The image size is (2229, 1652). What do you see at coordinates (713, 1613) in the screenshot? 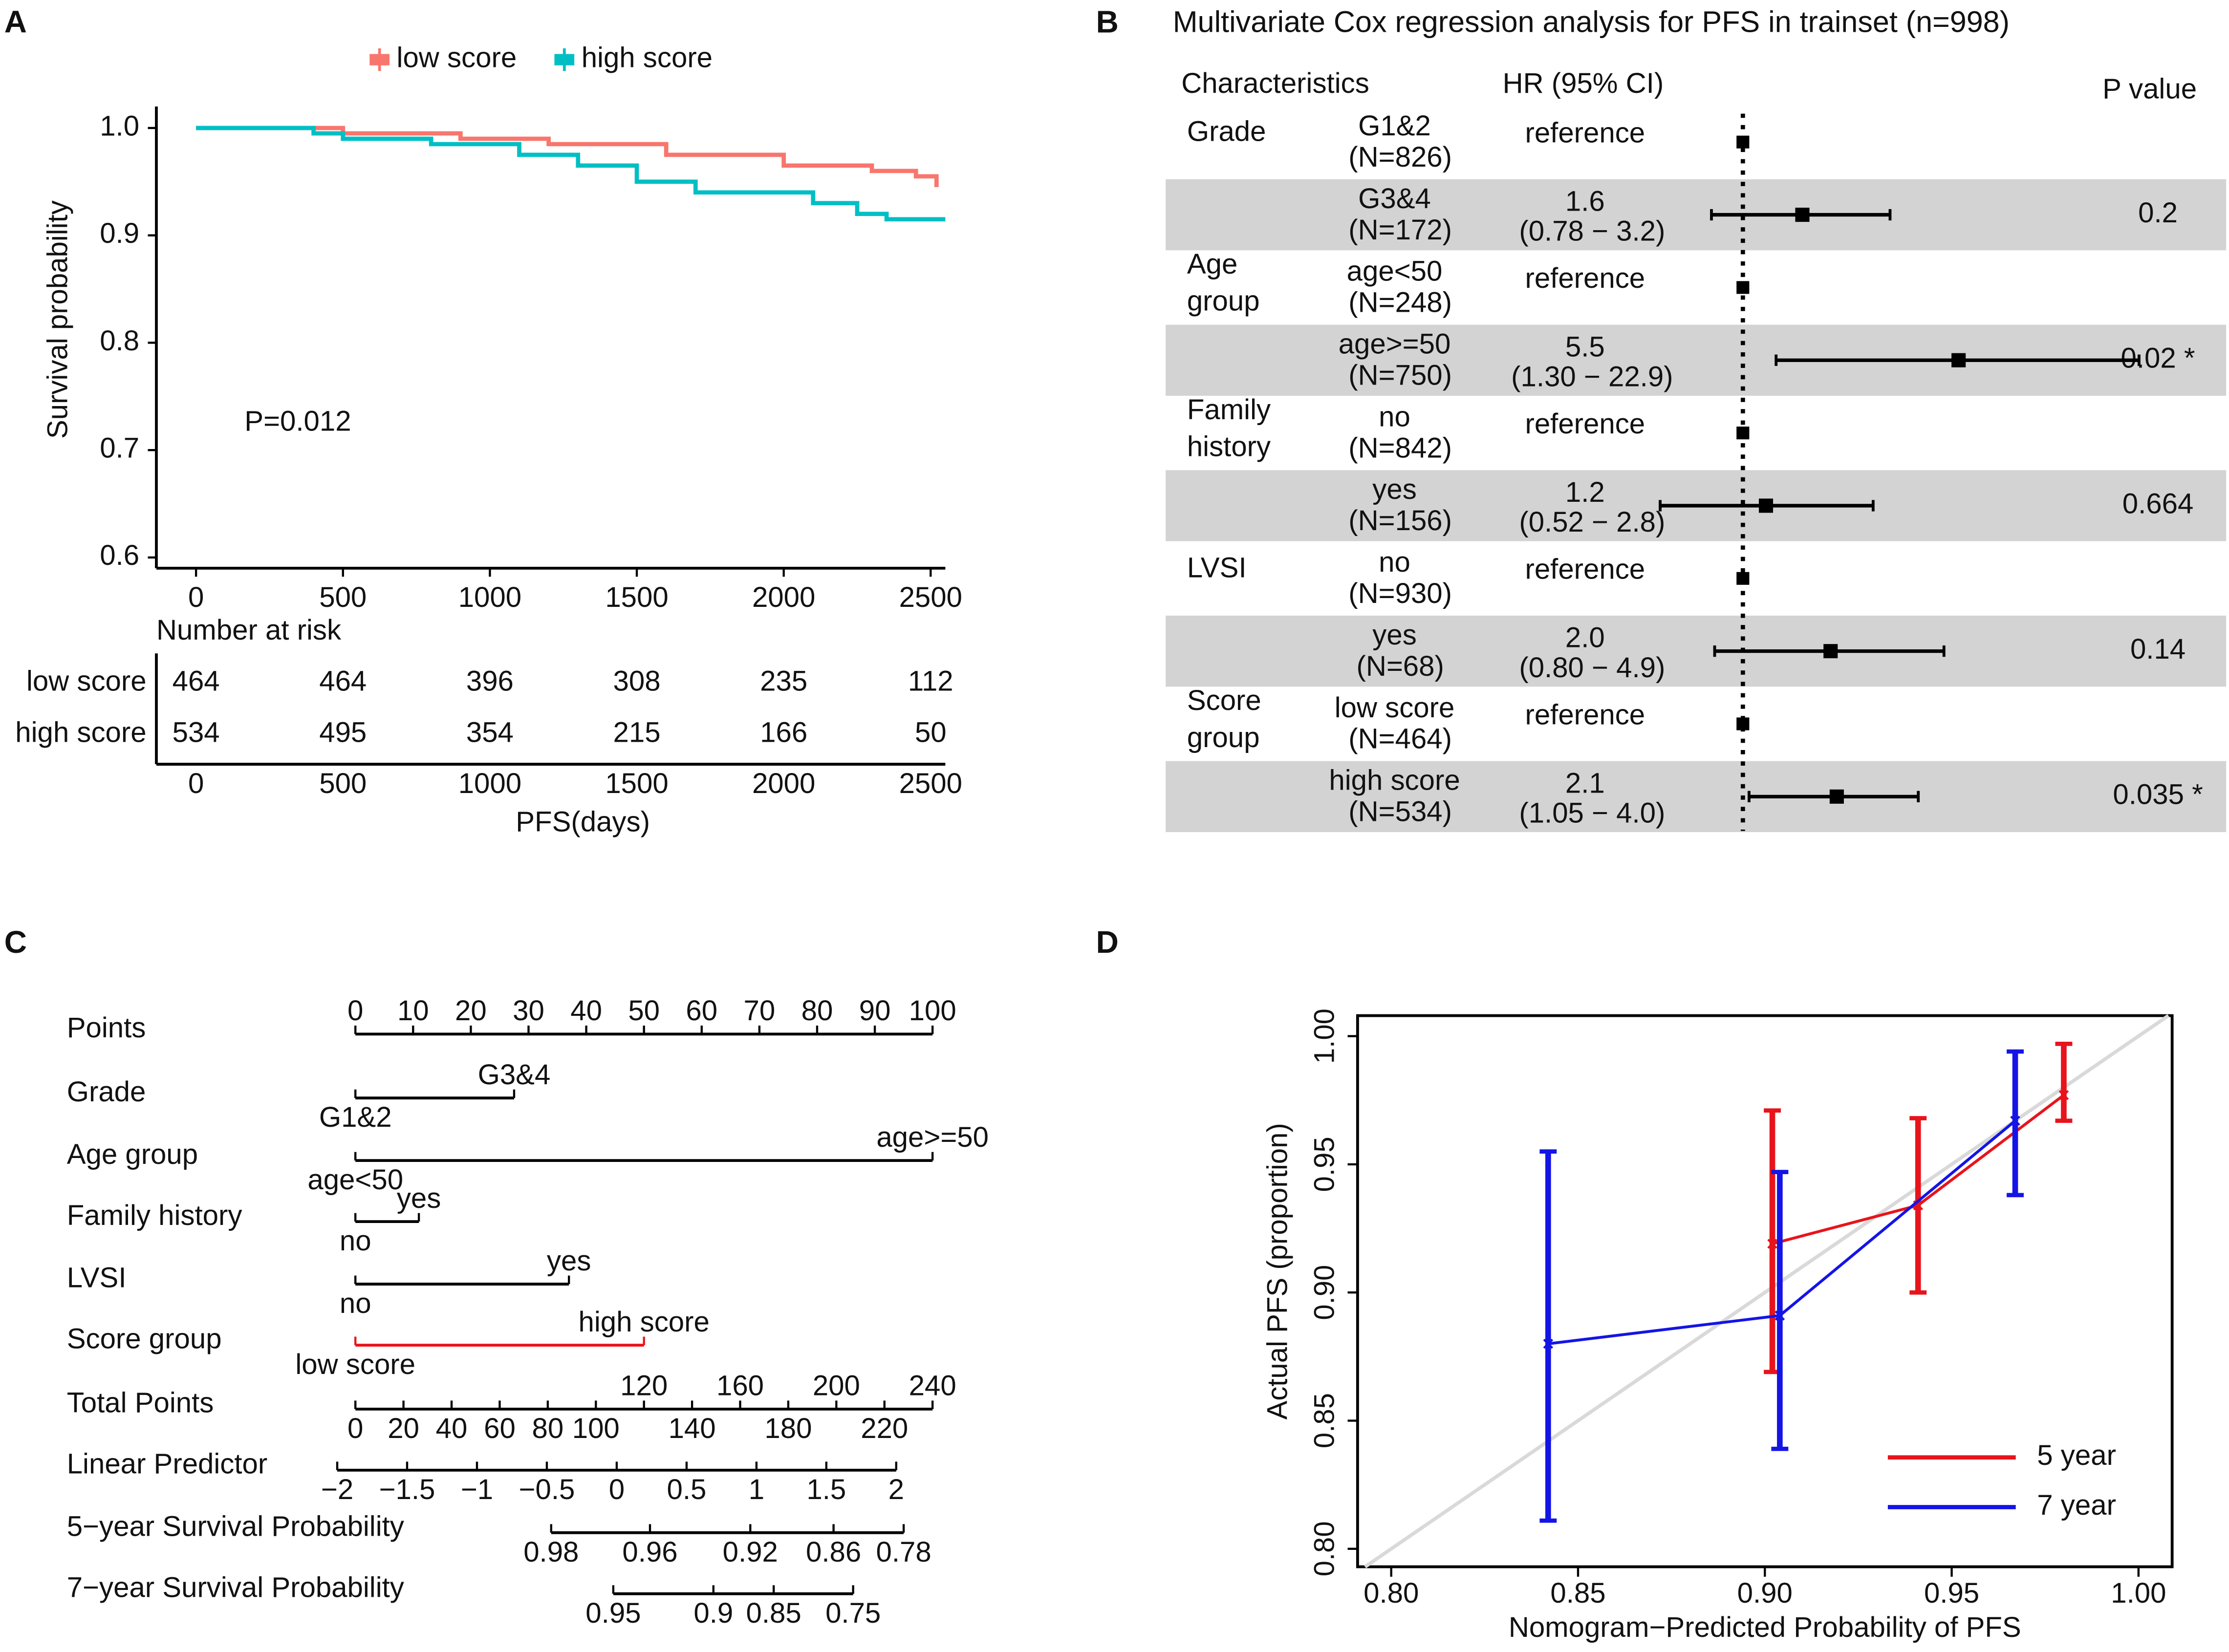
I see `scale-label: 0.9` at bounding box center [713, 1613].